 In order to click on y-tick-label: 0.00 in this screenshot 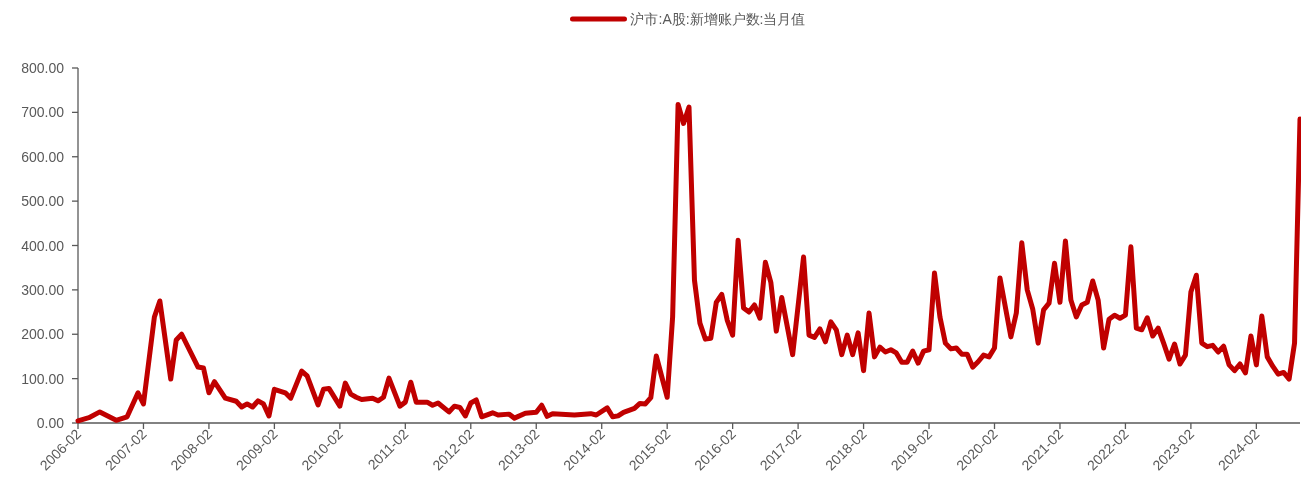, I will do `click(50, 423)`.